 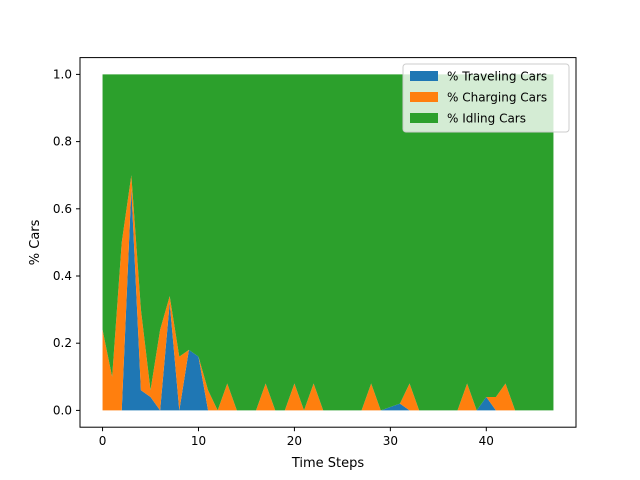 I want to click on y-tick-label: 0.2, so click(x=62, y=343).